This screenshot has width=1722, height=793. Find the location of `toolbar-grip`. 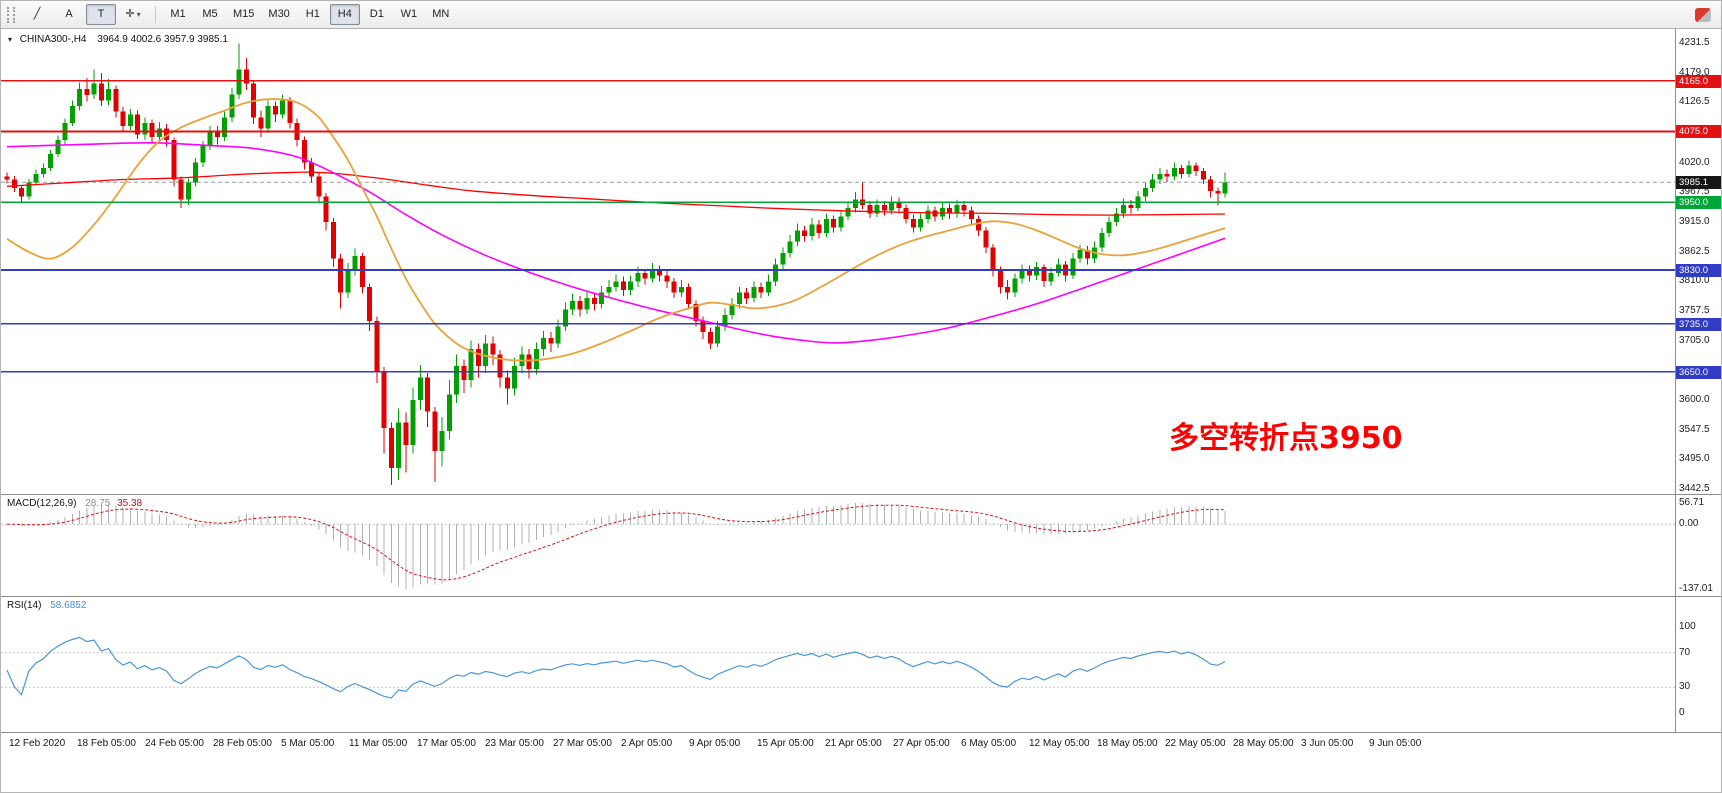

toolbar-grip is located at coordinates (11, 14).